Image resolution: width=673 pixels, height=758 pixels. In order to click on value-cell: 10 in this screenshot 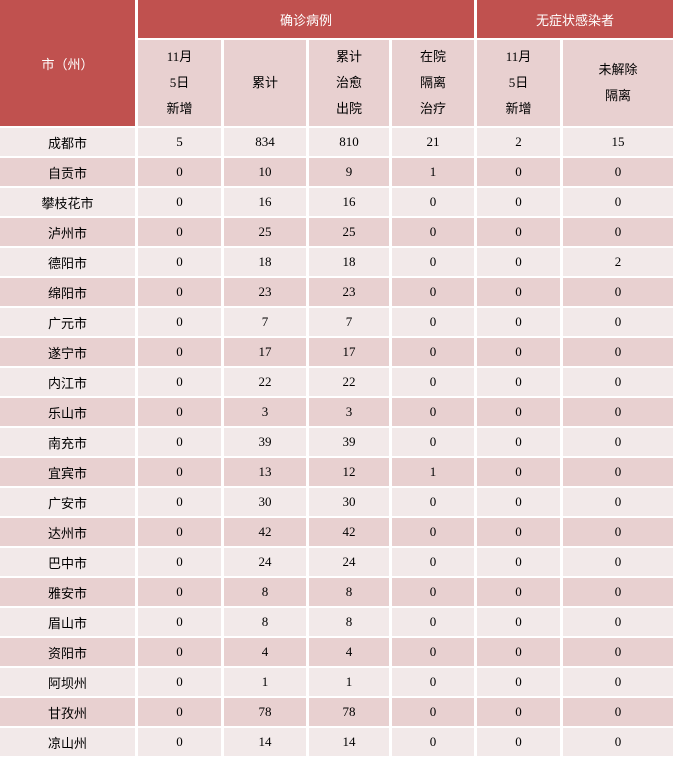, I will do `click(266, 173)`.